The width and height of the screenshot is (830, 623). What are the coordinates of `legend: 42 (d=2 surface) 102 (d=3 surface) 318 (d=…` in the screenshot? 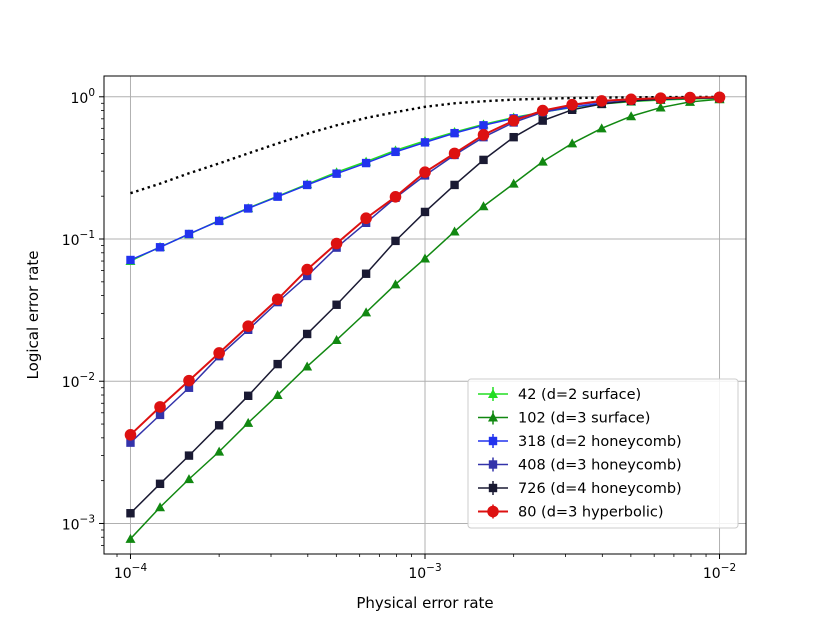 It's located at (603, 453).